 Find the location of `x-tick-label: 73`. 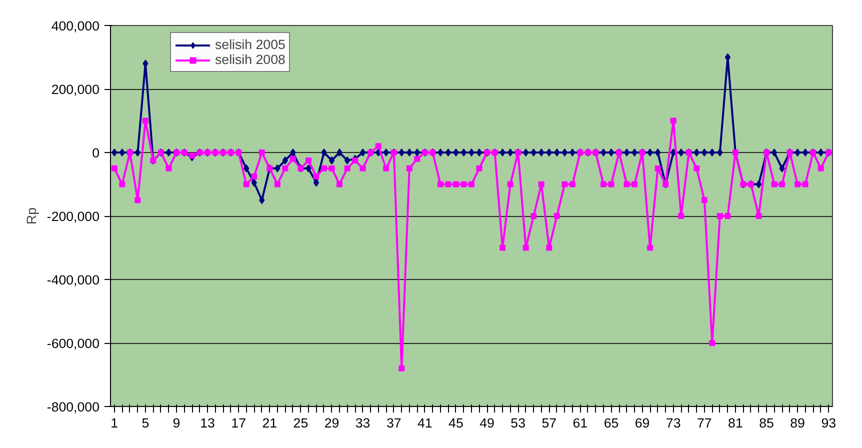

x-tick-label: 73 is located at coordinates (673, 423).